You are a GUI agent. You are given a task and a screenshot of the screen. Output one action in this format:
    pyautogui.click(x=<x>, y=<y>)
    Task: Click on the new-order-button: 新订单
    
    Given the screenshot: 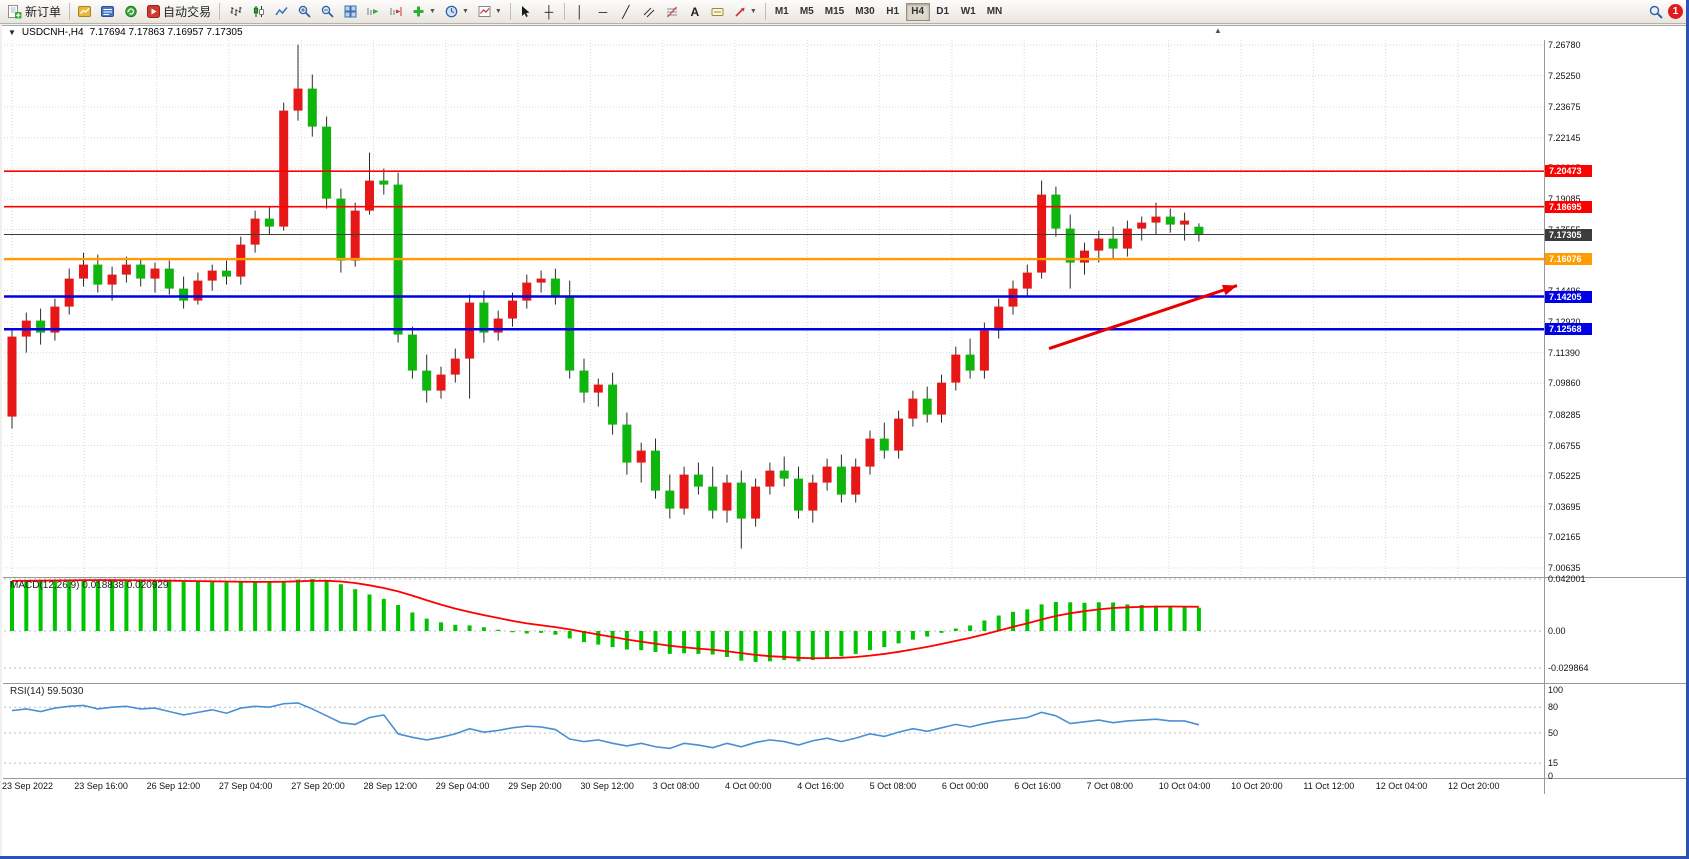 What is the action you would take?
    pyautogui.click(x=34, y=12)
    